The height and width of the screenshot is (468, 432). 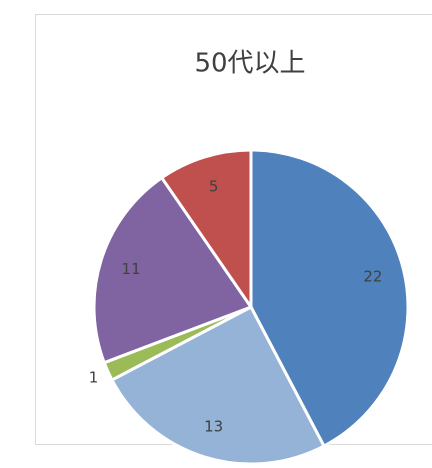 I want to click on chart-title: 50代以上, so click(x=249, y=64).